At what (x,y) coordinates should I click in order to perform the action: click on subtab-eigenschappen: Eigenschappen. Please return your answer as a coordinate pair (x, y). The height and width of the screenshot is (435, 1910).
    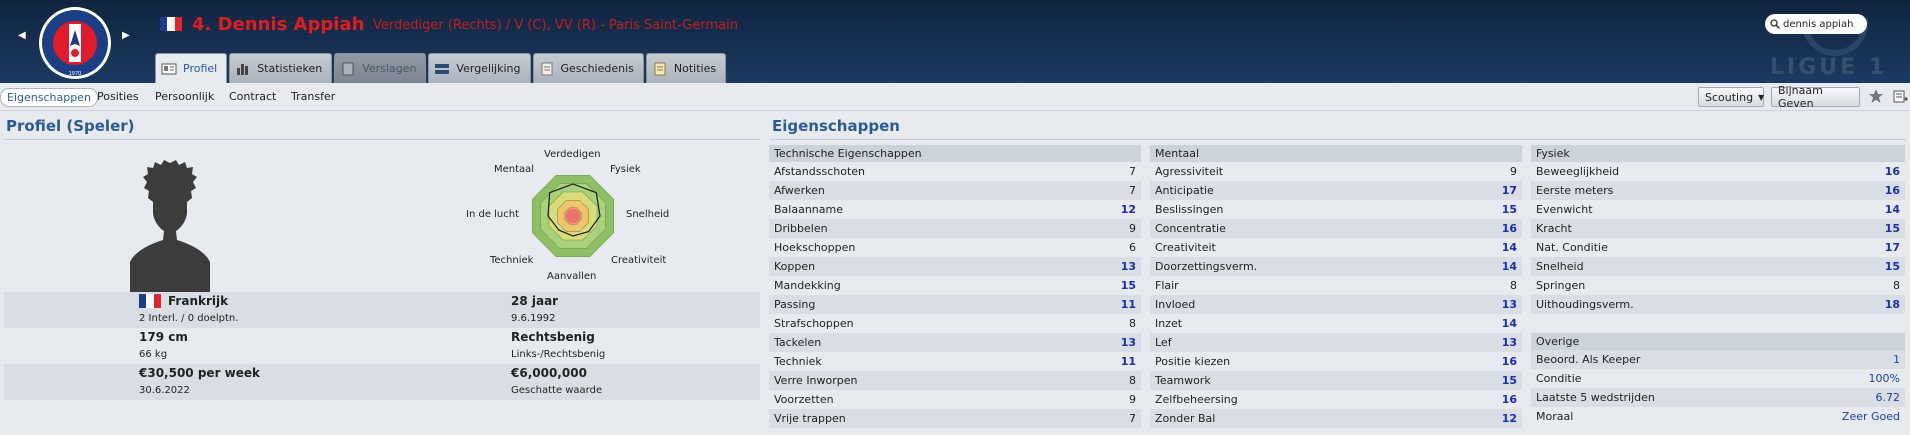
    Looking at the image, I should click on (49, 97).